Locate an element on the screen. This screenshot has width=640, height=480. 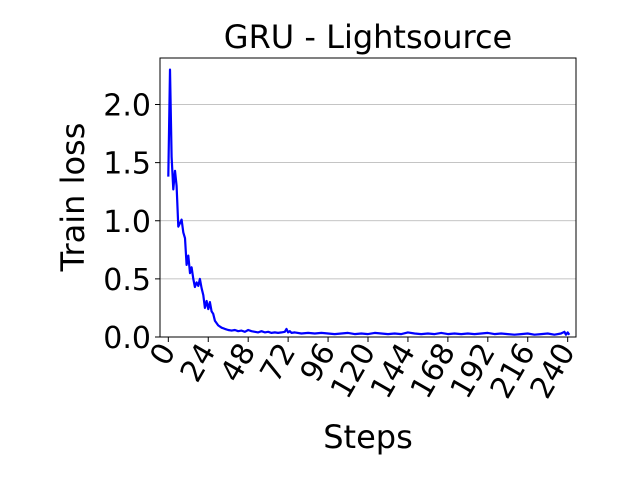
x-tick-label: 240 is located at coordinates (553, 371).